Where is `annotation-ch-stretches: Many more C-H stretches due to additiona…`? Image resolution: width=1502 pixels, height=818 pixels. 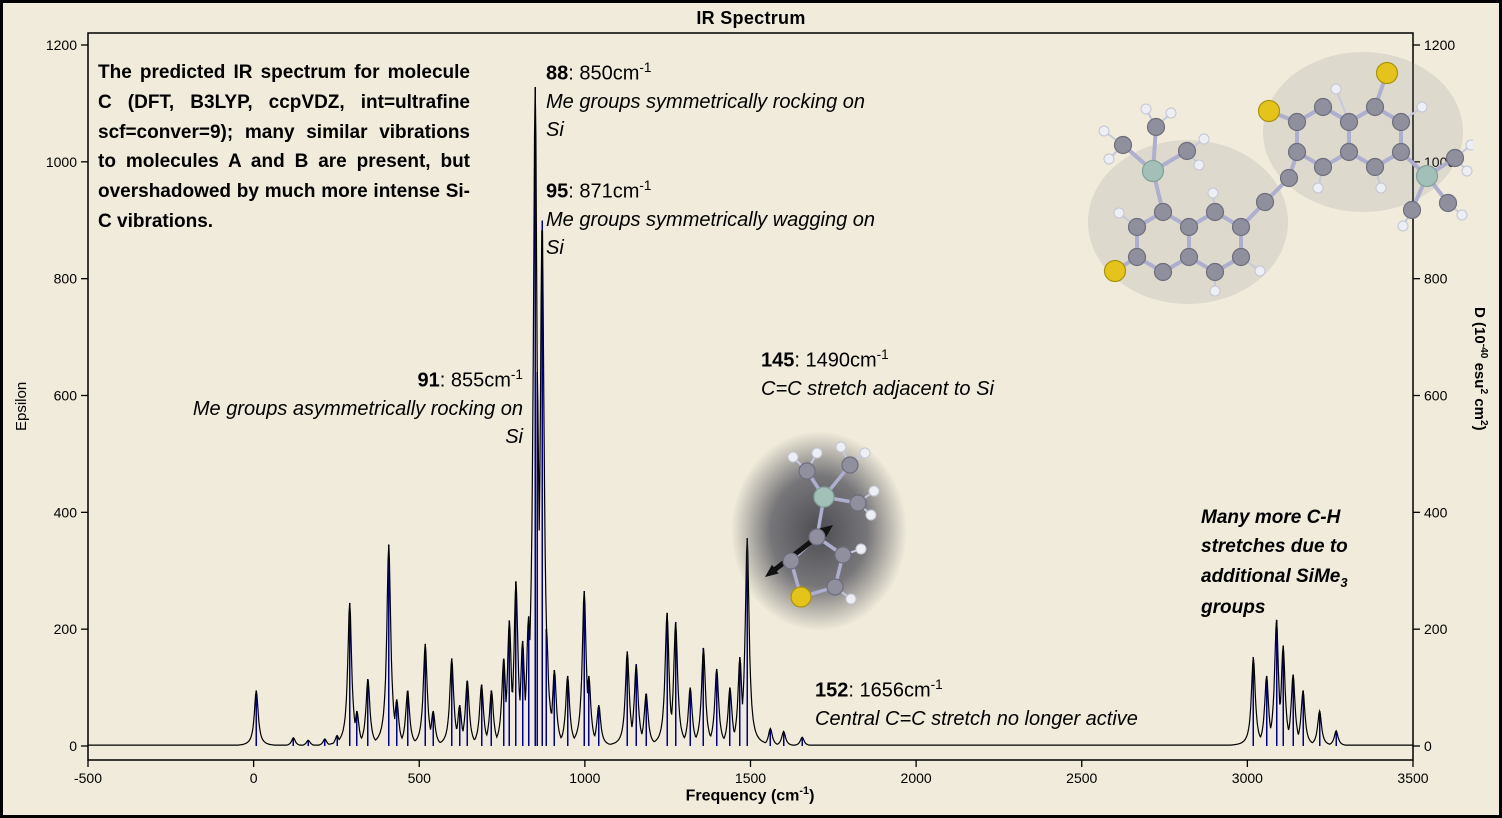
annotation-ch-stretches: Many more C-H stretches due to additiona… is located at coordinates (1274, 562).